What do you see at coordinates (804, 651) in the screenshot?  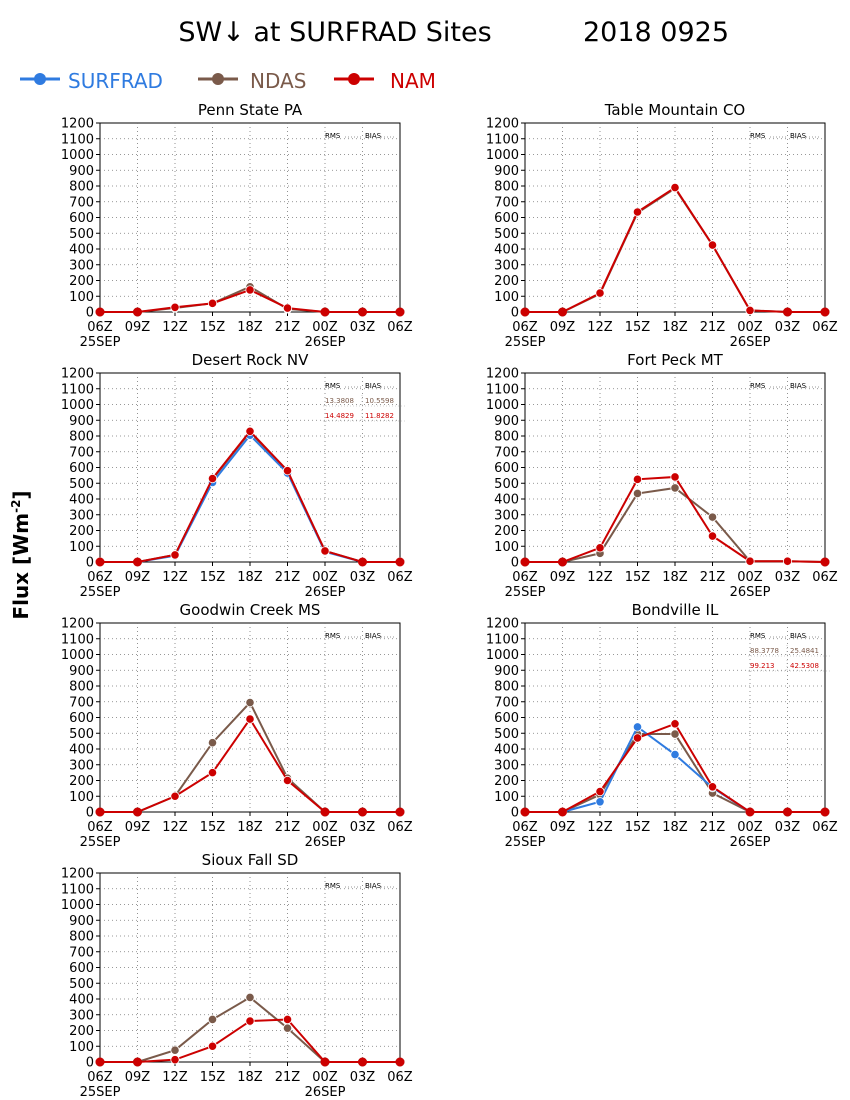 I see `stats-ndas-bias: 25.4841` at bounding box center [804, 651].